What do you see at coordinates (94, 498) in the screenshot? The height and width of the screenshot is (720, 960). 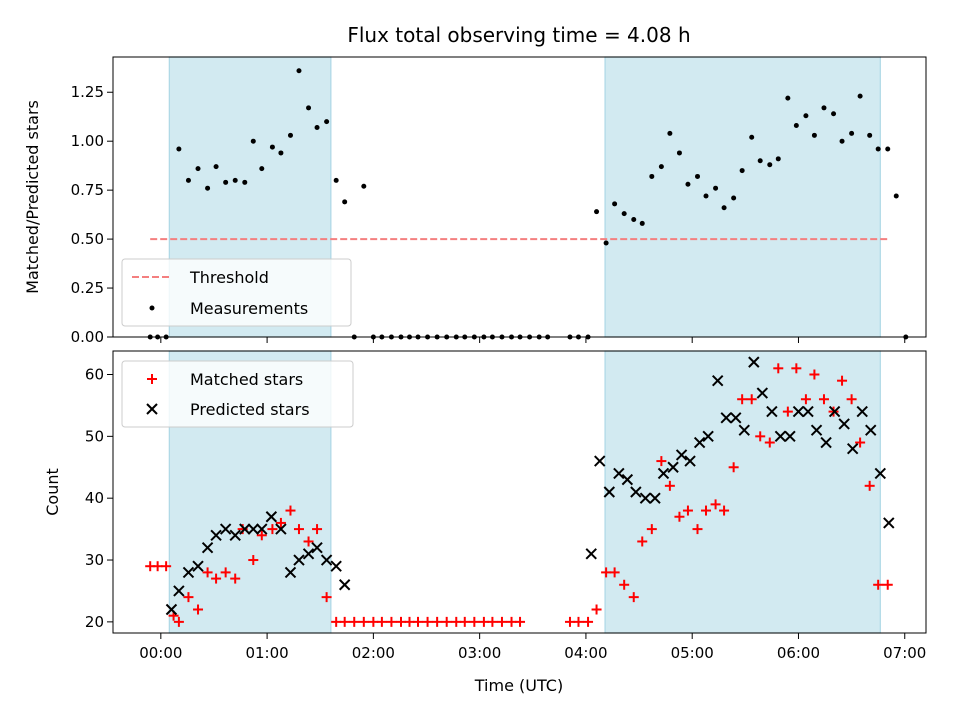 I see `y-tick-label: 40` at bounding box center [94, 498].